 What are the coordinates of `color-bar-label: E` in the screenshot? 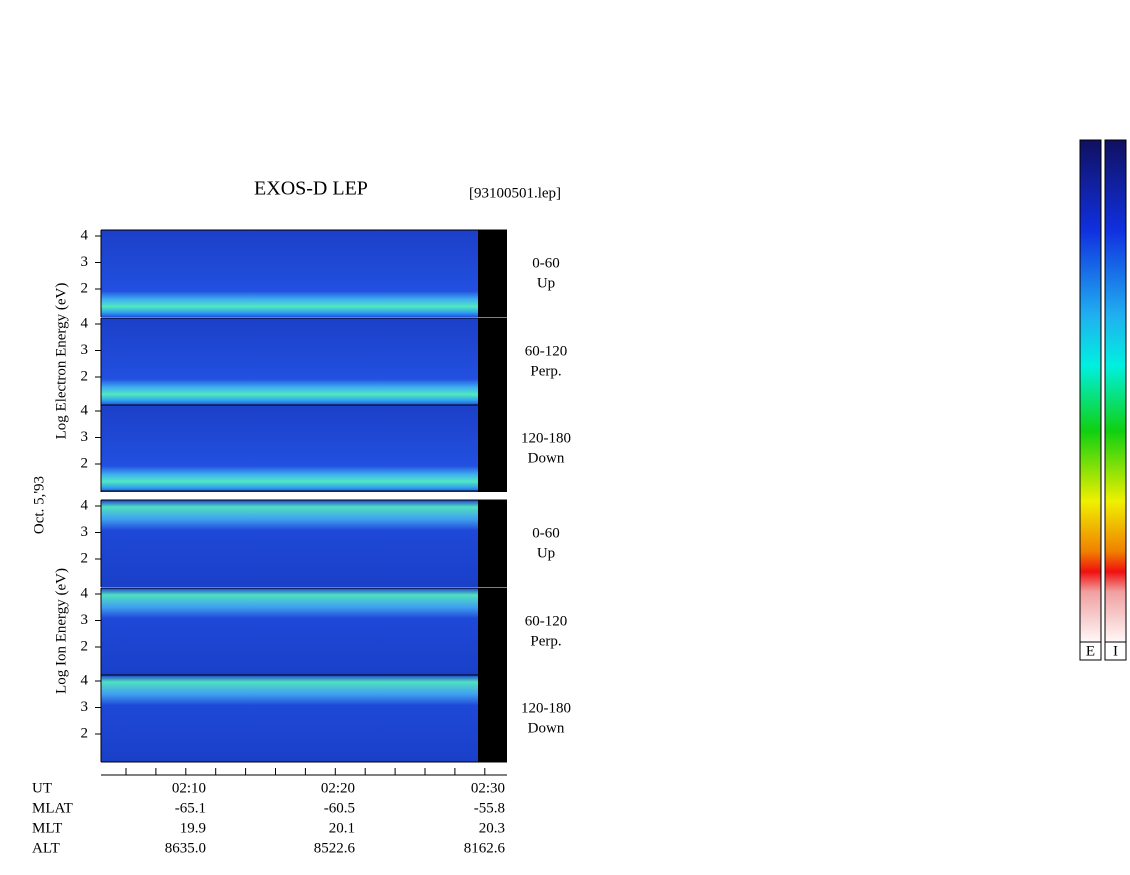 It's located at (1090, 651).